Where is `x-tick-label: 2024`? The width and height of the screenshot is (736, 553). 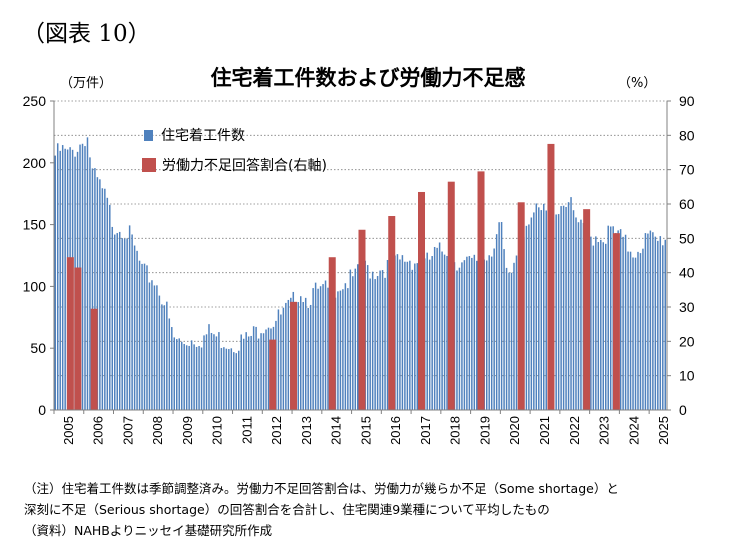 x-tick-label: 2024 is located at coordinates (633, 430).